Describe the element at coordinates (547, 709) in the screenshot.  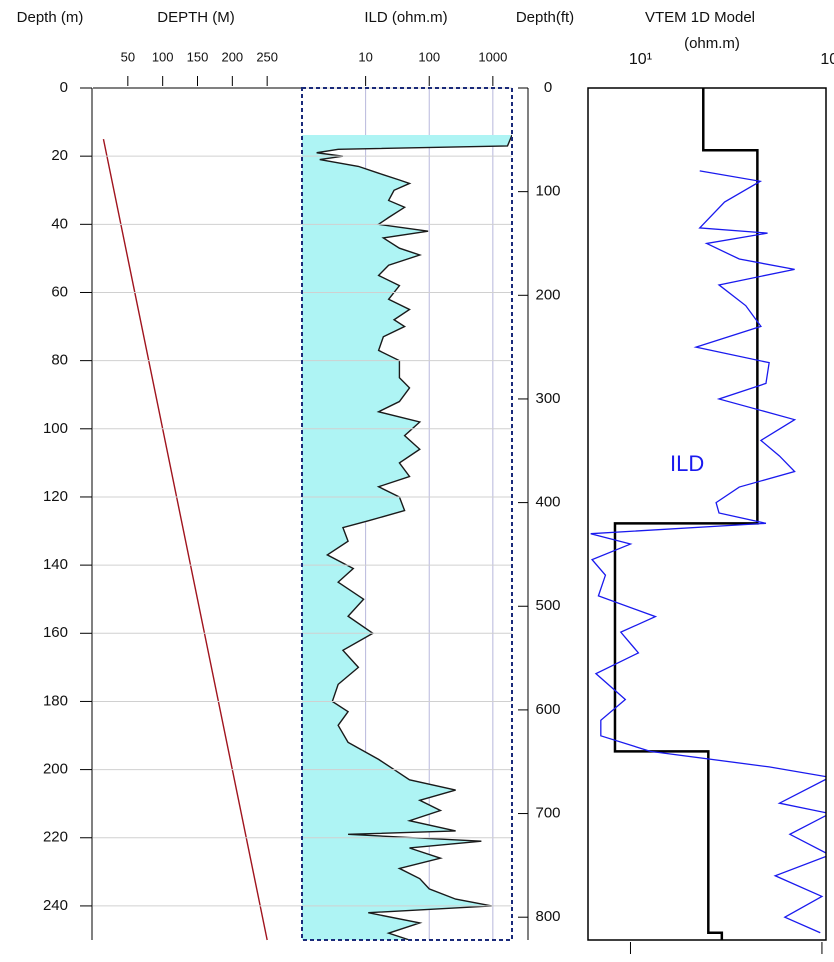
I see `y-tick-label: 600` at that location.